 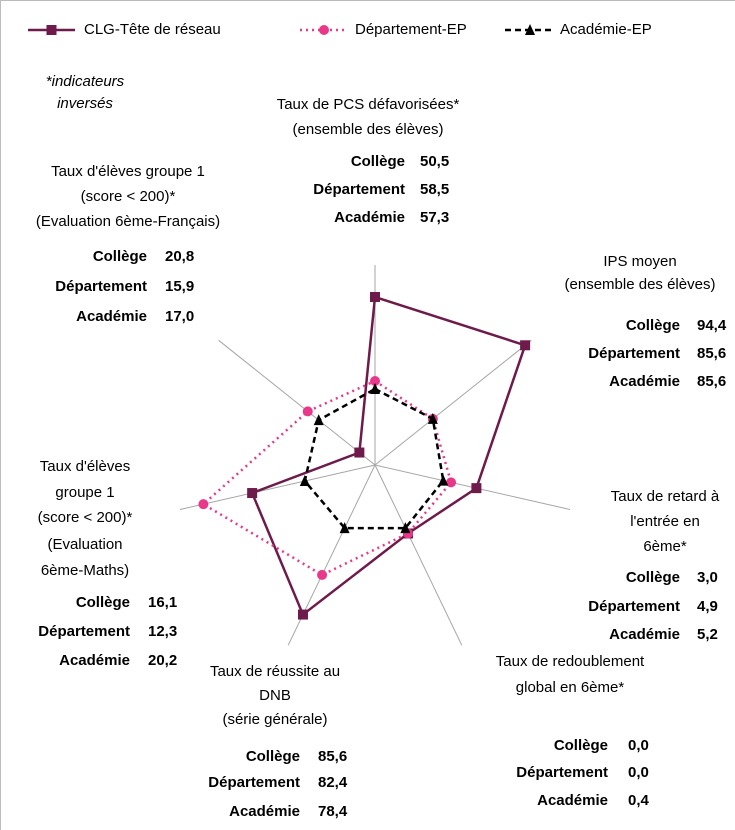 What do you see at coordinates (333, 782) in the screenshot?
I see `row-value: 82,4` at bounding box center [333, 782].